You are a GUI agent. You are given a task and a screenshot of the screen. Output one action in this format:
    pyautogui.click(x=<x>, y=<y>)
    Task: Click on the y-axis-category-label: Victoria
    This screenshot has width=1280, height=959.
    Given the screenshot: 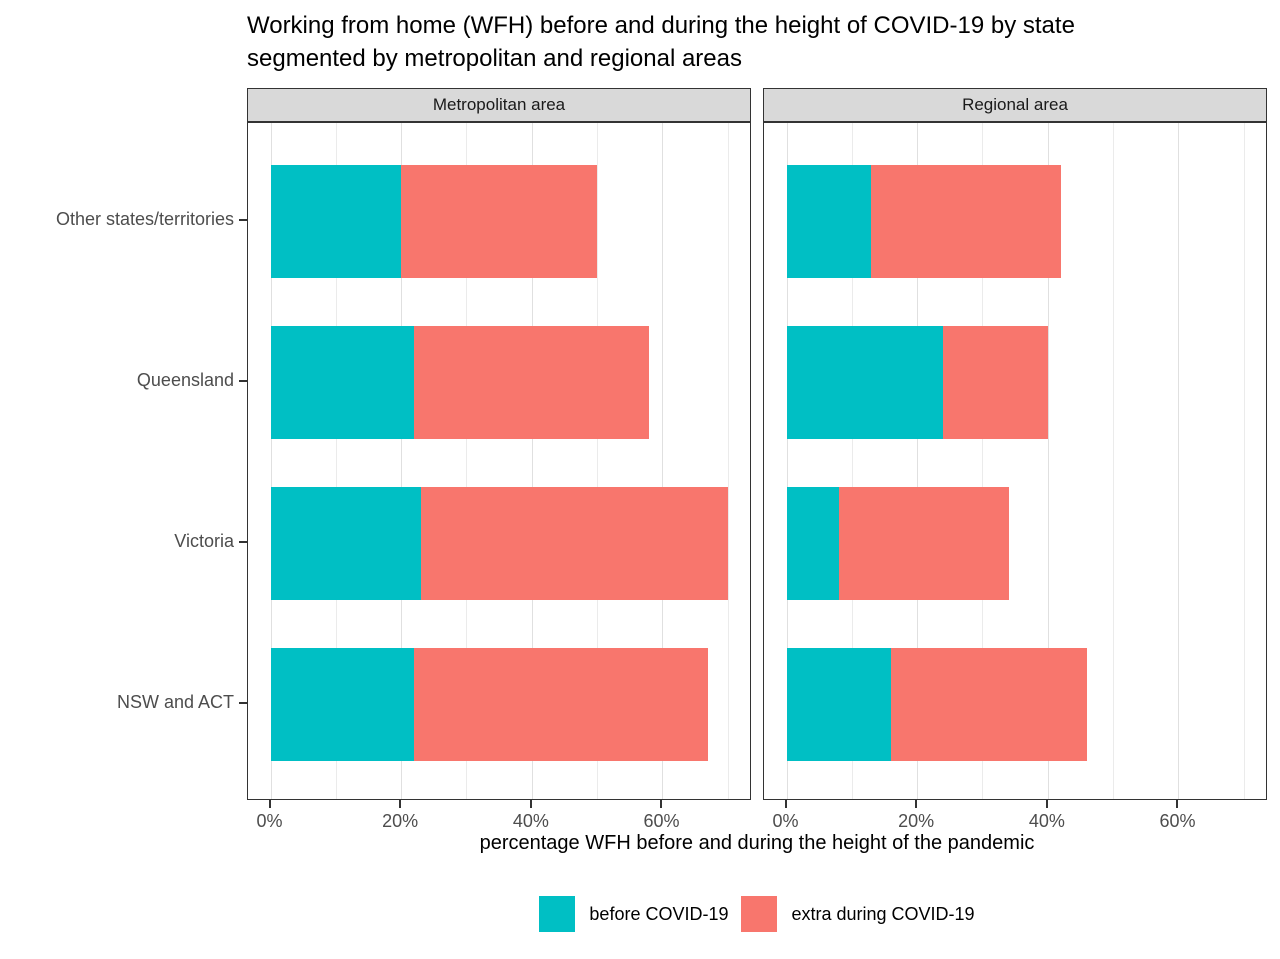 What is the action you would take?
    pyautogui.click(x=204, y=541)
    